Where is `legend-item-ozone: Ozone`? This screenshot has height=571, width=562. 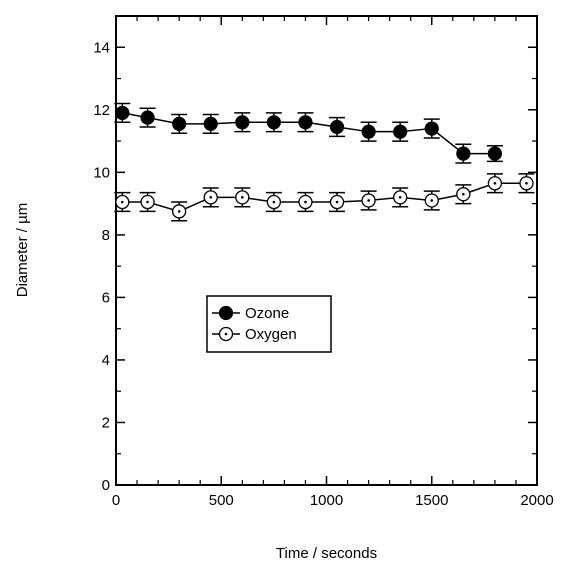
legend-item-ozone: Ozone is located at coordinates (250, 313).